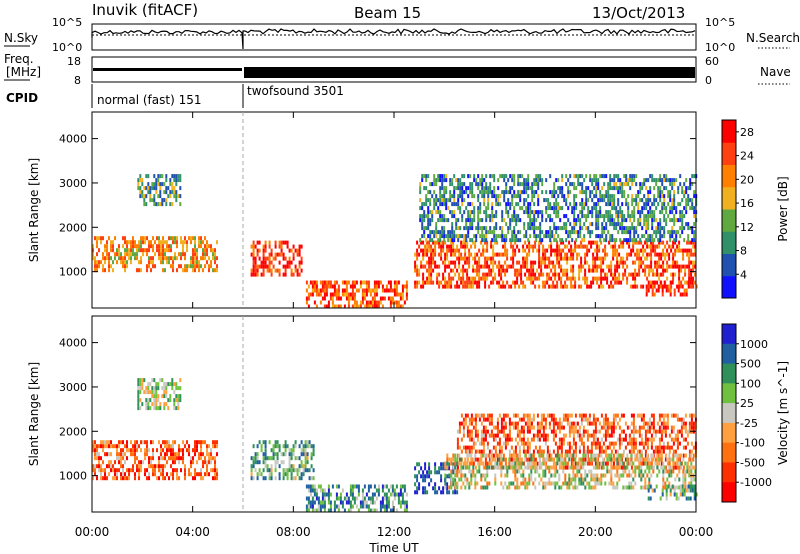 The height and width of the screenshot is (554, 800). What do you see at coordinates (34, 210) in the screenshot?
I see `power-ylabel: Slant Range [km]` at bounding box center [34, 210].